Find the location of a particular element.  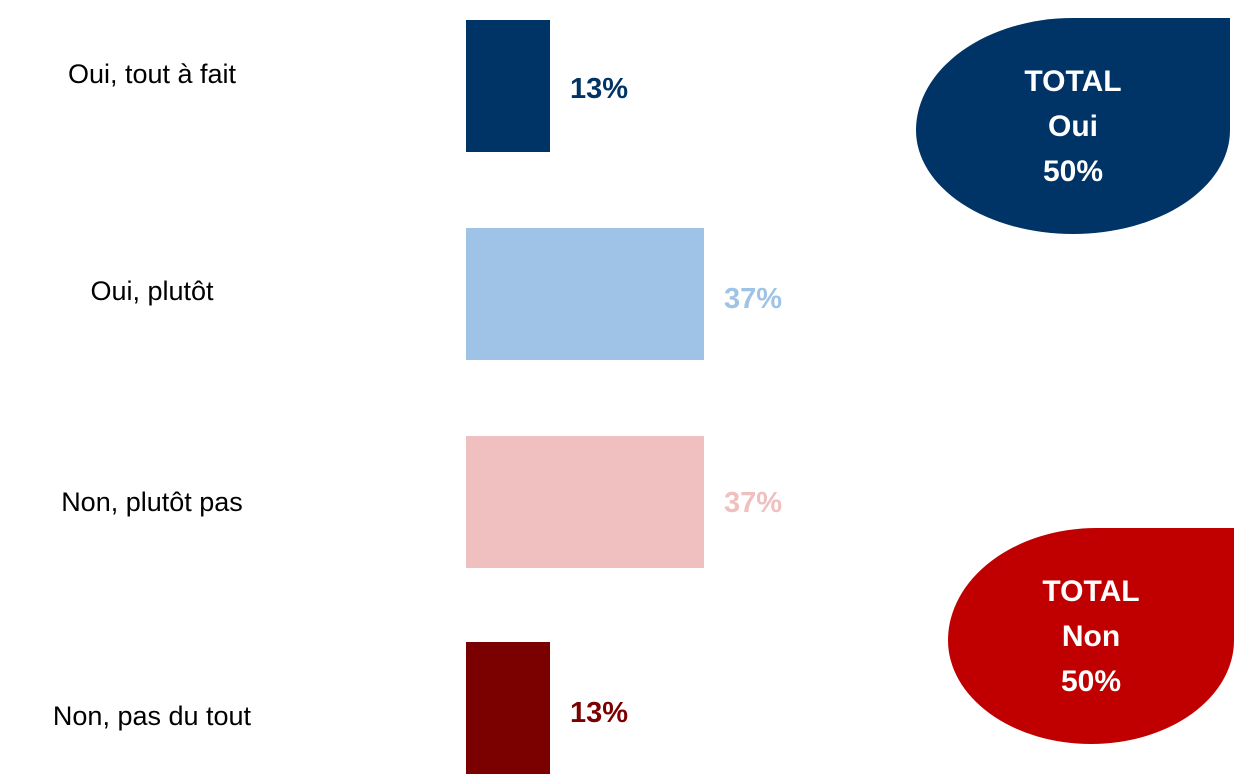

total-oui-badge: TOTAL Oui 50% is located at coordinates (1073, 126).